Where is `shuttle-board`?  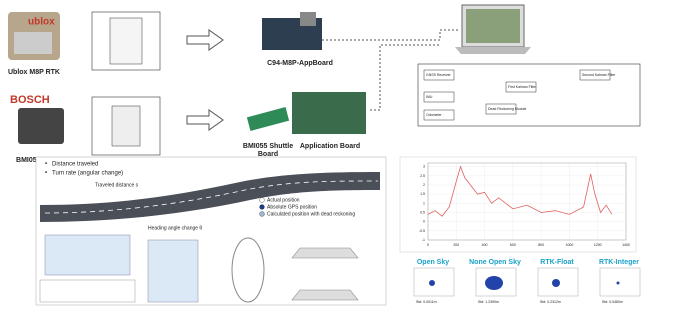 shuttle-board is located at coordinates (268, 119).